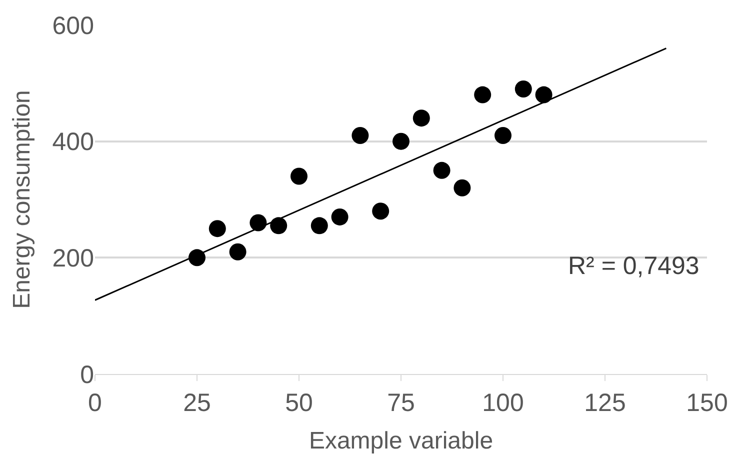 The image size is (740, 469). I want to click on annotation: R² = 0,7493, so click(634, 266).